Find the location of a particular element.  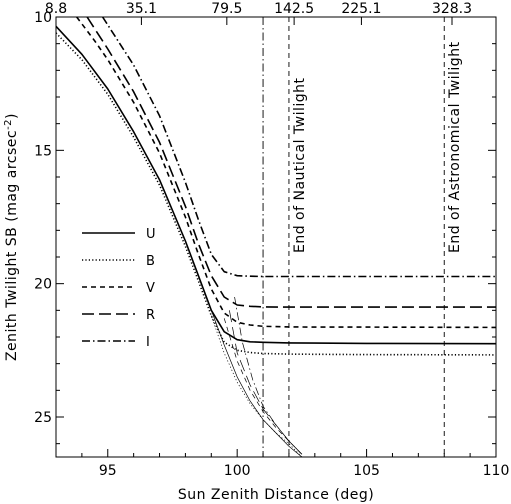

top-tick-label: 8.8 is located at coordinates (56, 9).